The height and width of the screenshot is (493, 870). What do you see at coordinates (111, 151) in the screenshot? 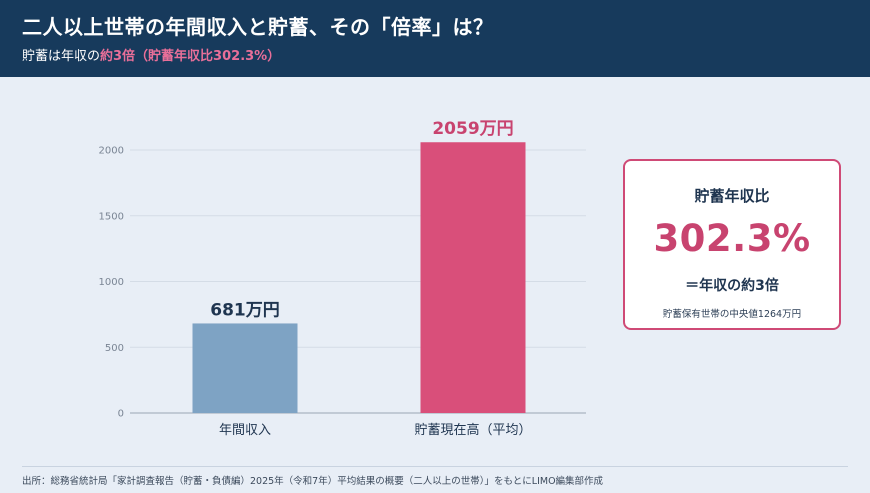
I see `y-tick-label: 2000` at bounding box center [111, 151].